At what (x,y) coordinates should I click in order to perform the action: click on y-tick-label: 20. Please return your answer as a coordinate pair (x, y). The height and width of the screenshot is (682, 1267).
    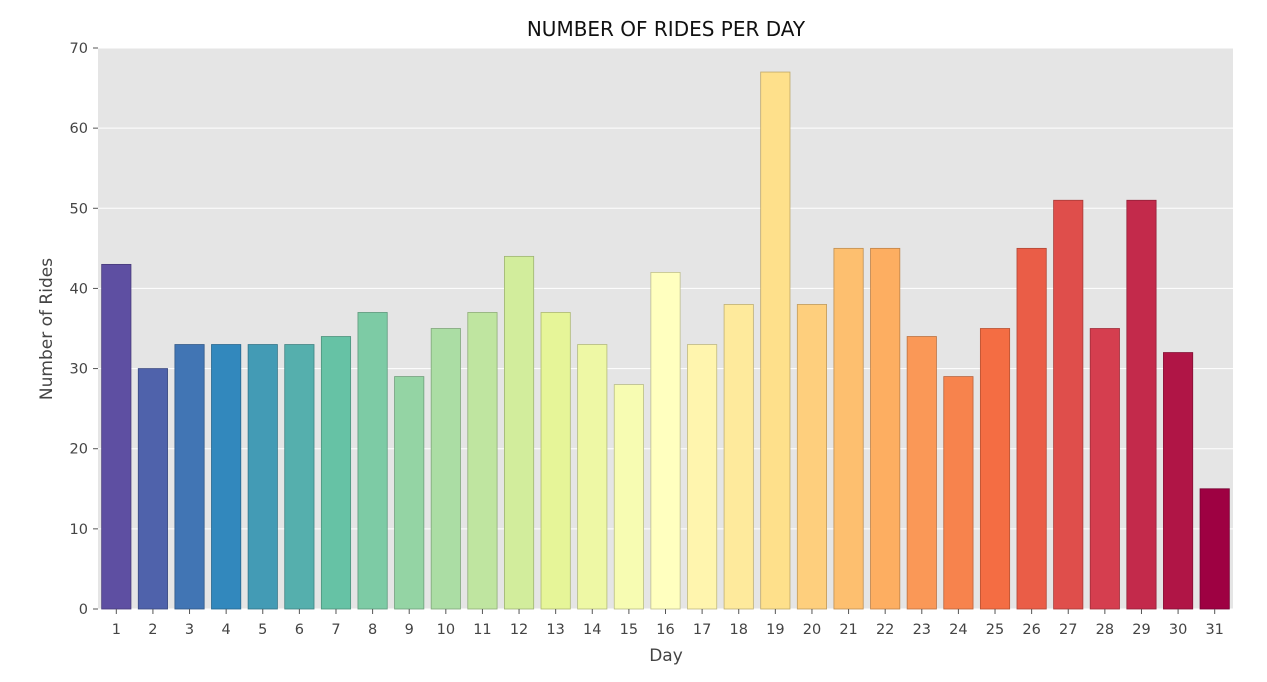
    Looking at the image, I should click on (79, 450).